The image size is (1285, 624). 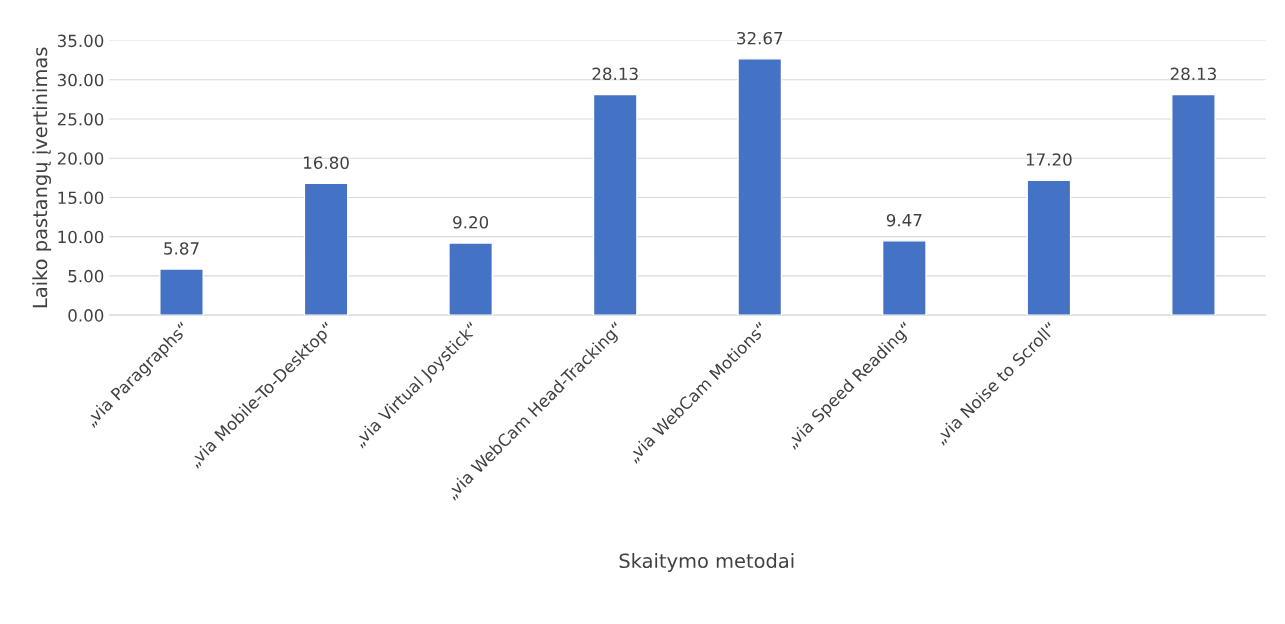 What do you see at coordinates (706, 562) in the screenshot?
I see `x-axis-title: Skaitymo metodai` at bounding box center [706, 562].